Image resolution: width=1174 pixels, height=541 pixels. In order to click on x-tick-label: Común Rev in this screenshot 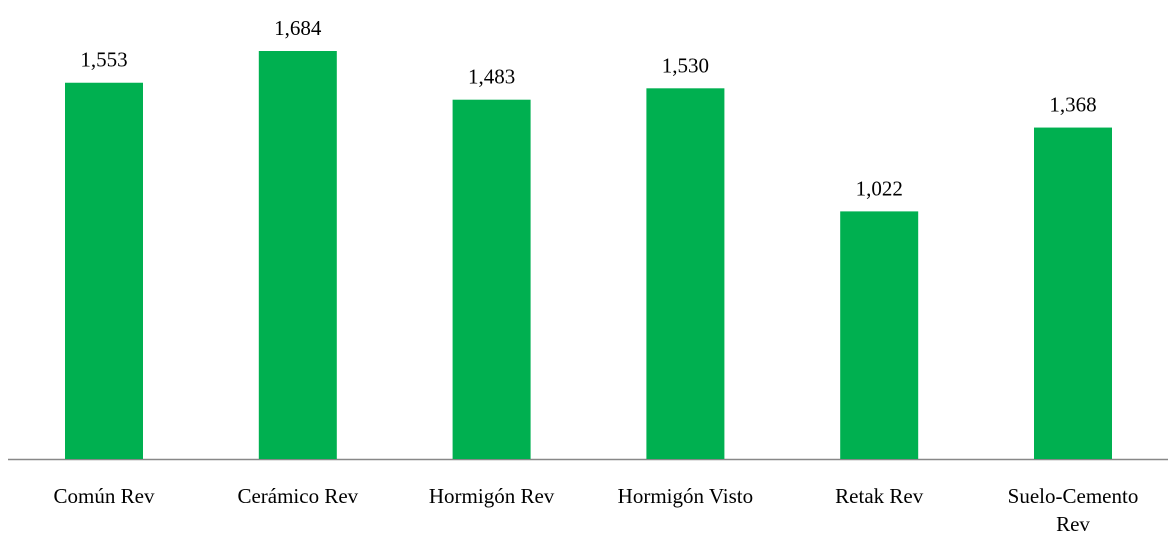, I will do `click(104, 496)`.